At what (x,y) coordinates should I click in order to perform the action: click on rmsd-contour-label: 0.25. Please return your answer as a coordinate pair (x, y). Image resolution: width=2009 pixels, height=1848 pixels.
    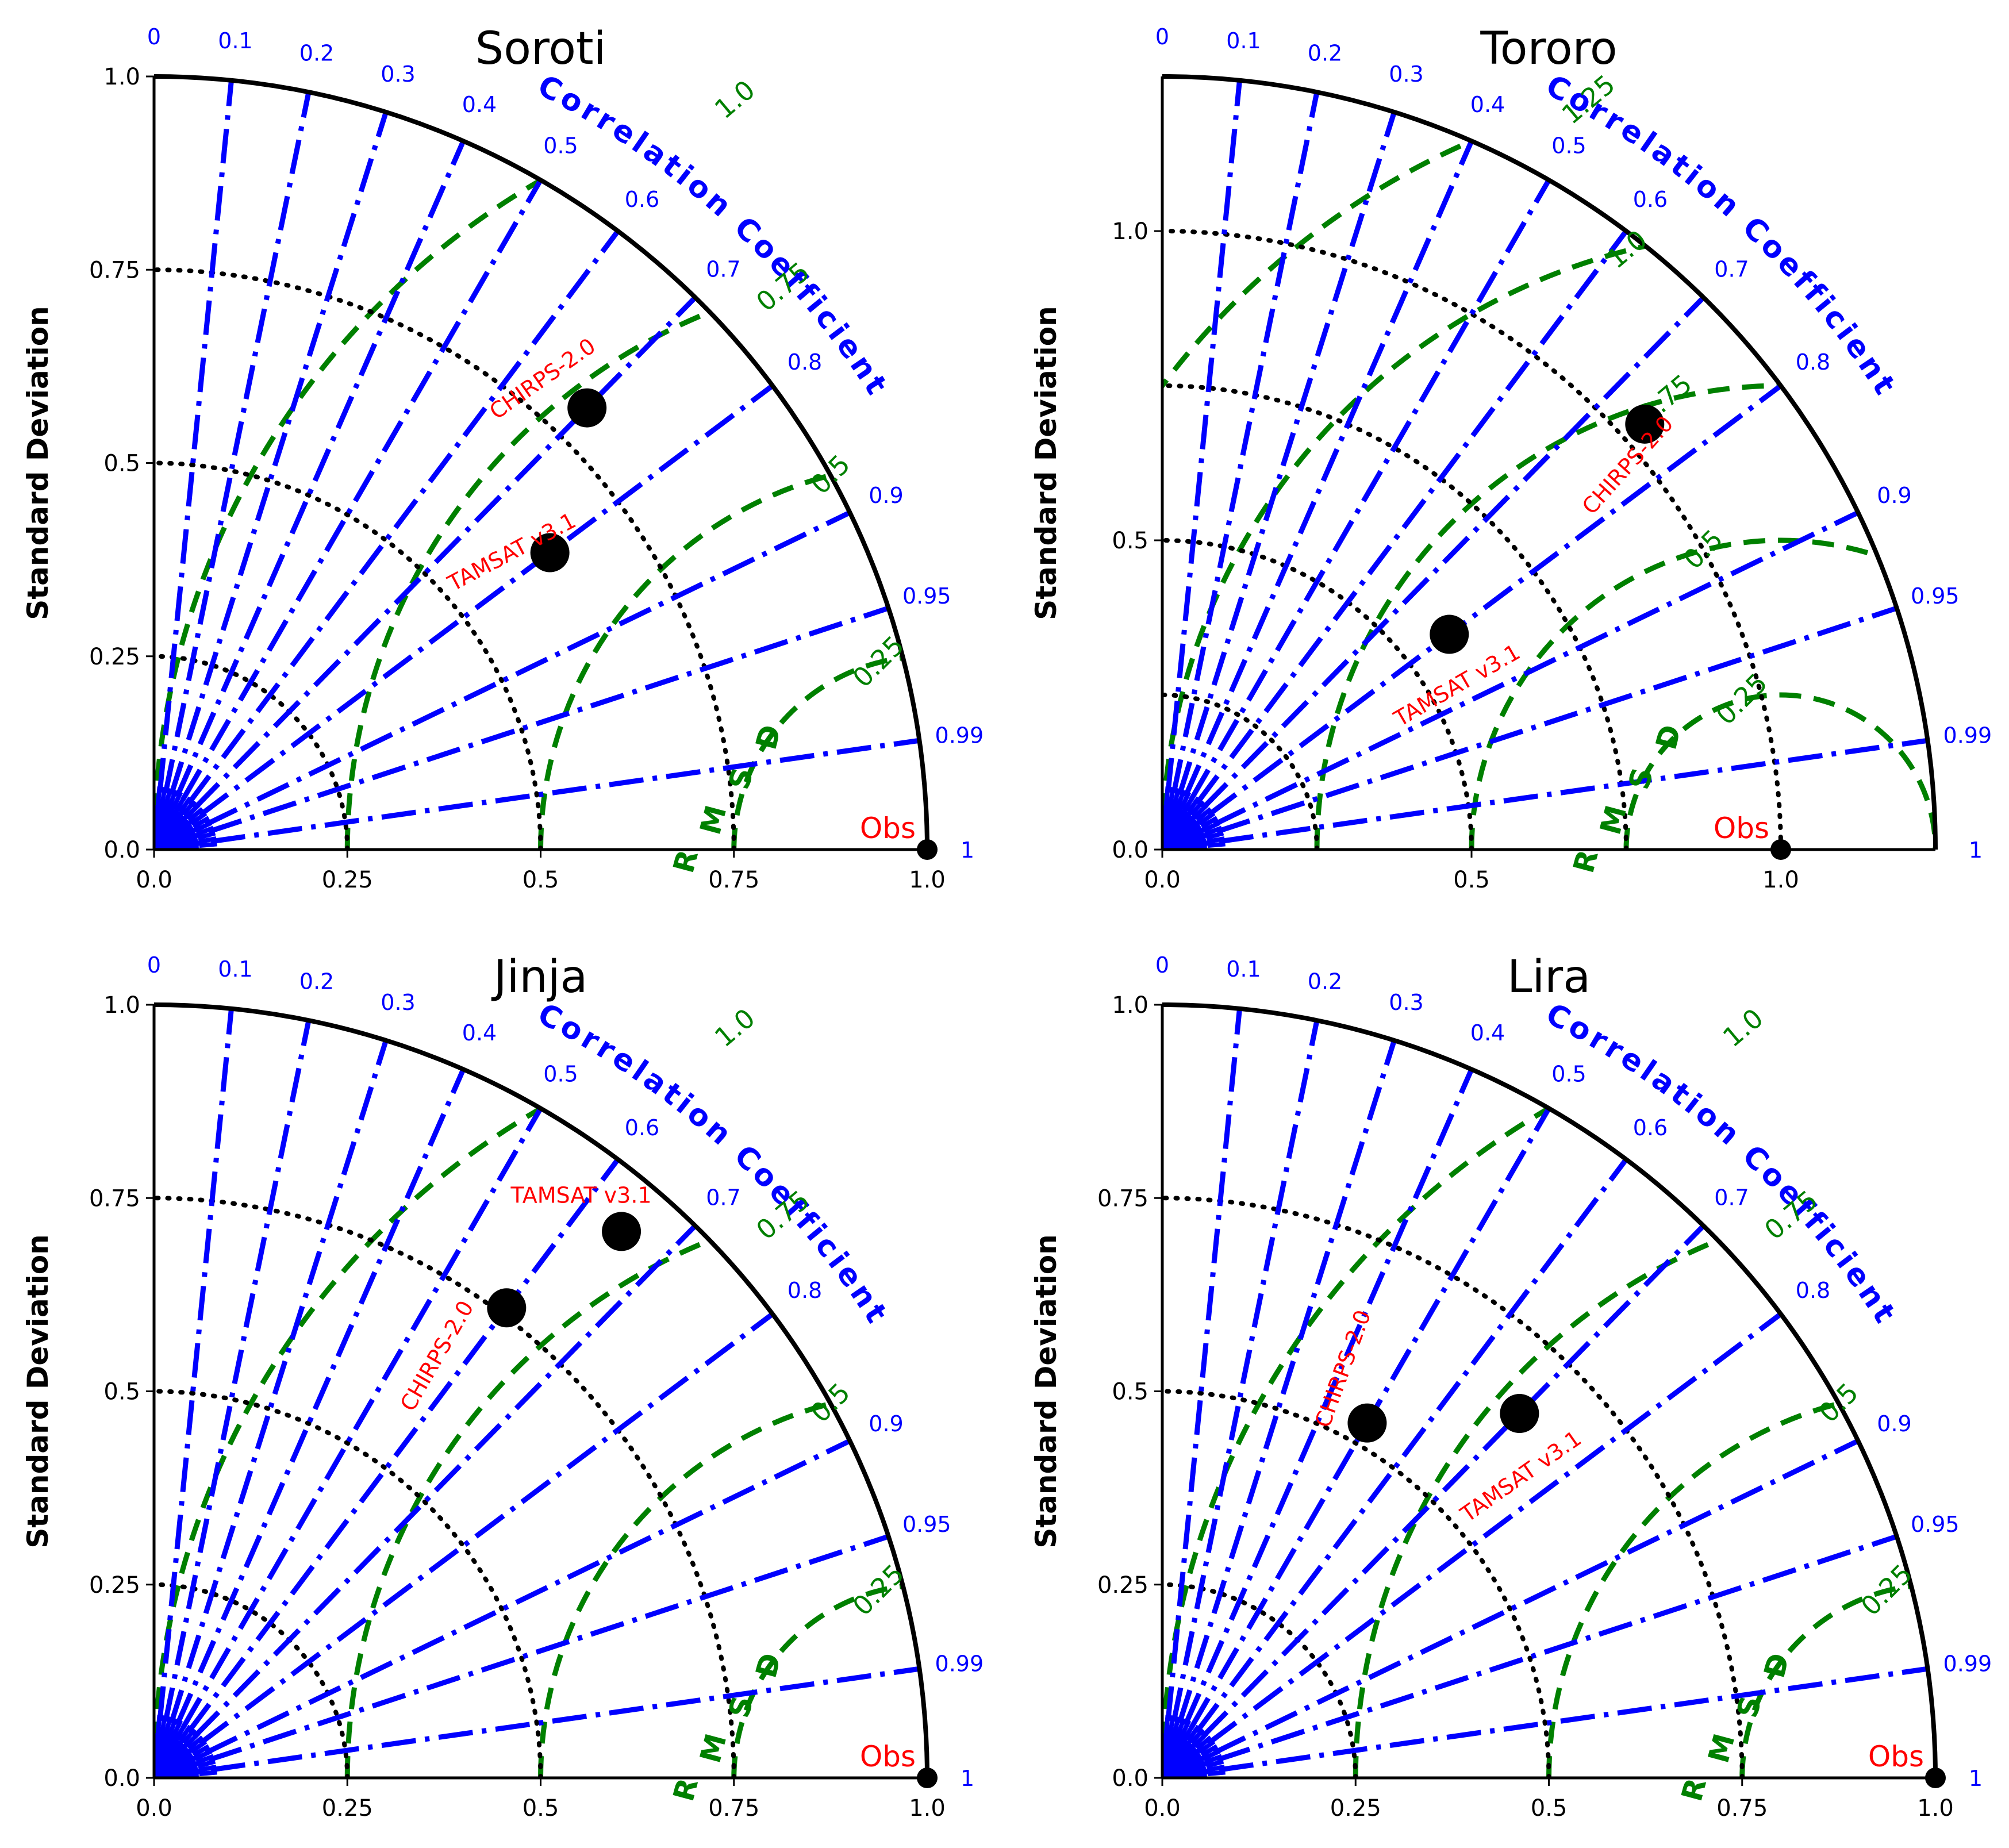
    Looking at the image, I should click on (879, 1590).